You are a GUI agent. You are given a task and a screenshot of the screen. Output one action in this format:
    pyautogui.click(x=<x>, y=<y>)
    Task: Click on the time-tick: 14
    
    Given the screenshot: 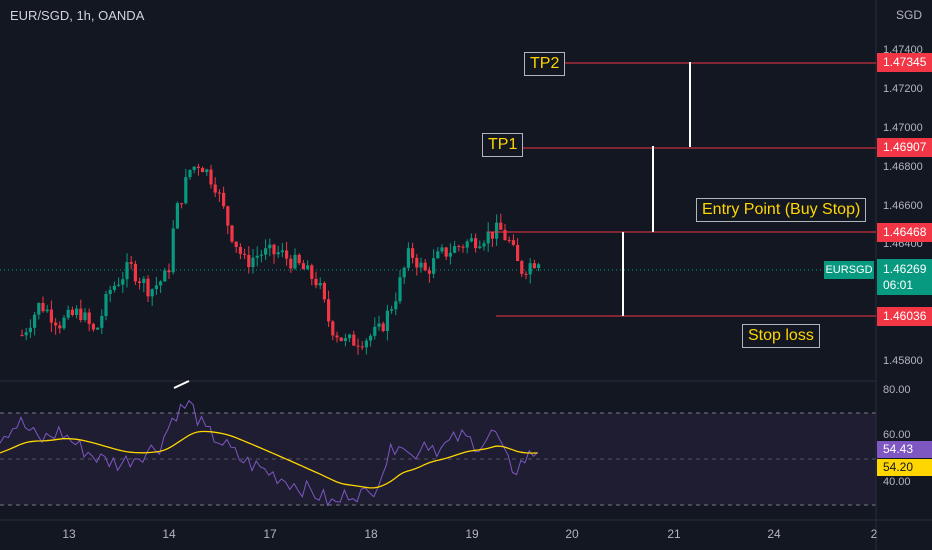 What is the action you would take?
    pyautogui.click(x=169, y=534)
    